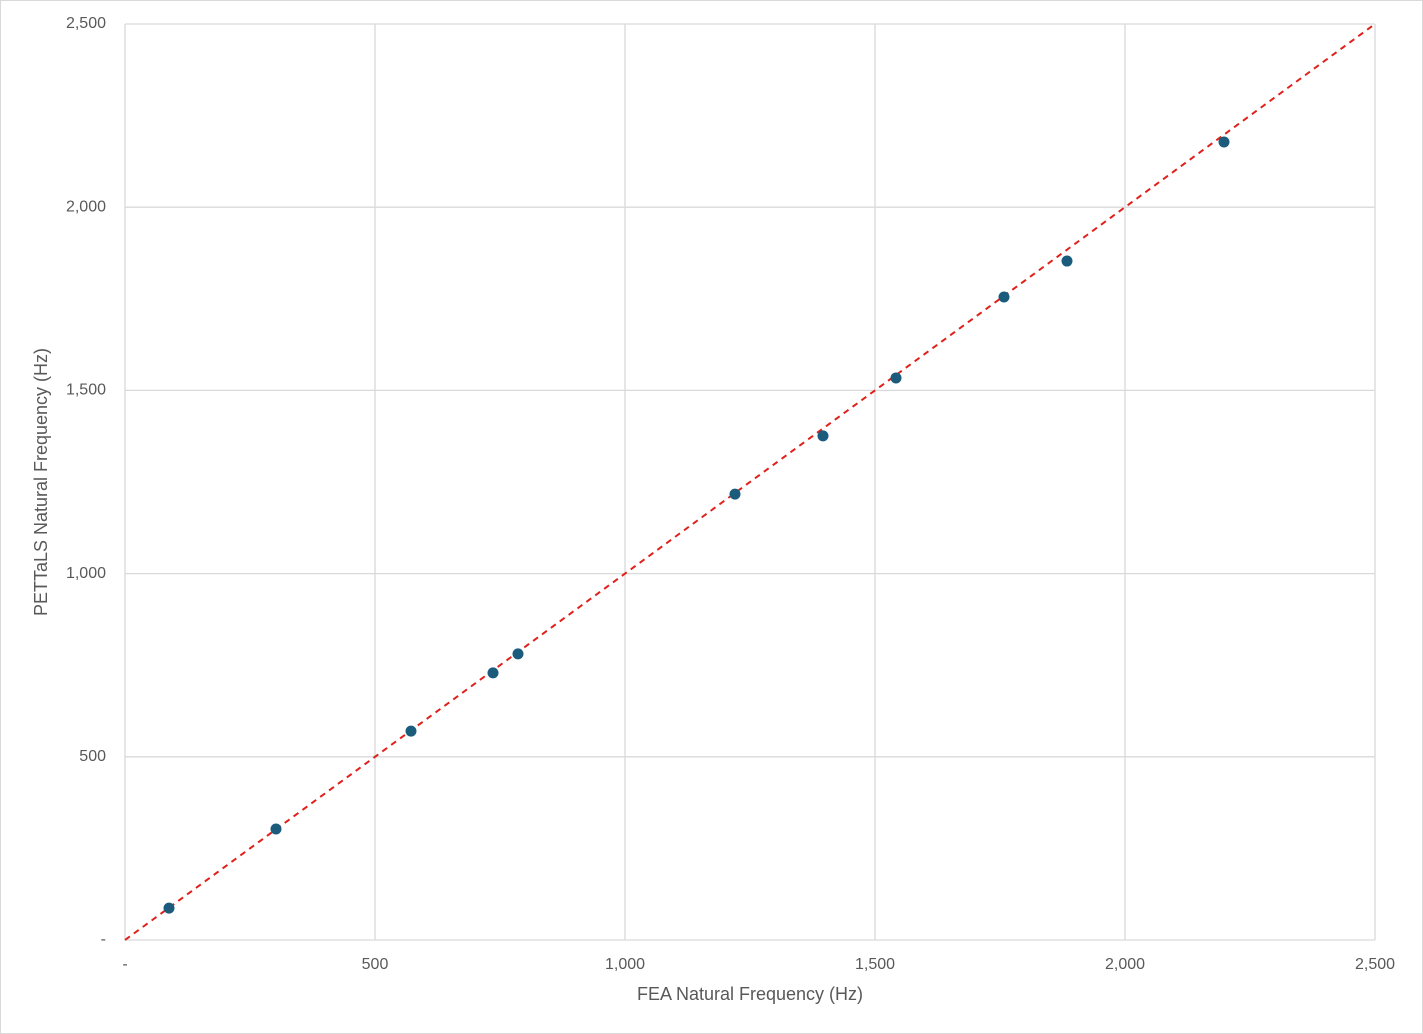 The height and width of the screenshot is (1034, 1423). Describe the element at coordinates (1375, 964) in the screenshot. I see `x-tick-label: 2,500` at that location.